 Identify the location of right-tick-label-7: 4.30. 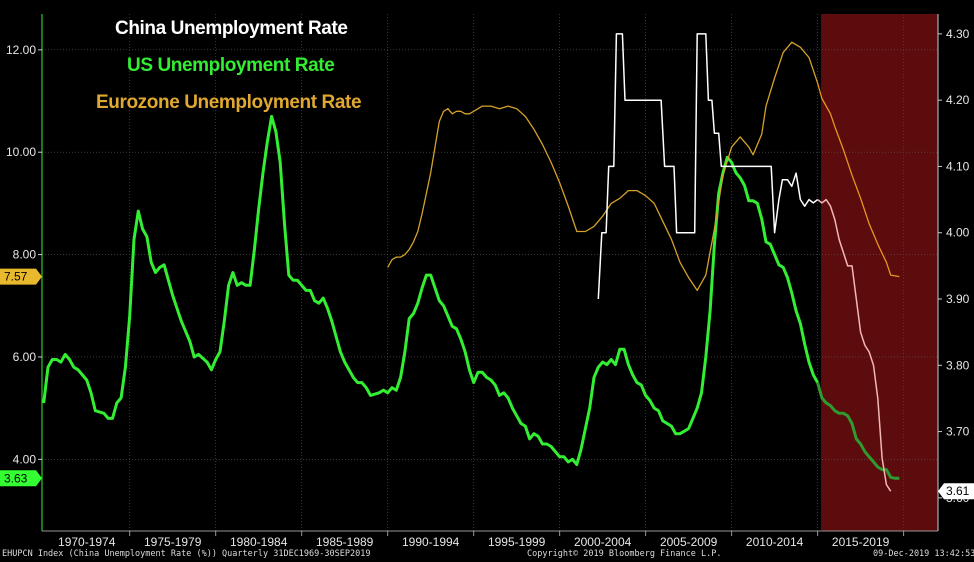
(958, 34).